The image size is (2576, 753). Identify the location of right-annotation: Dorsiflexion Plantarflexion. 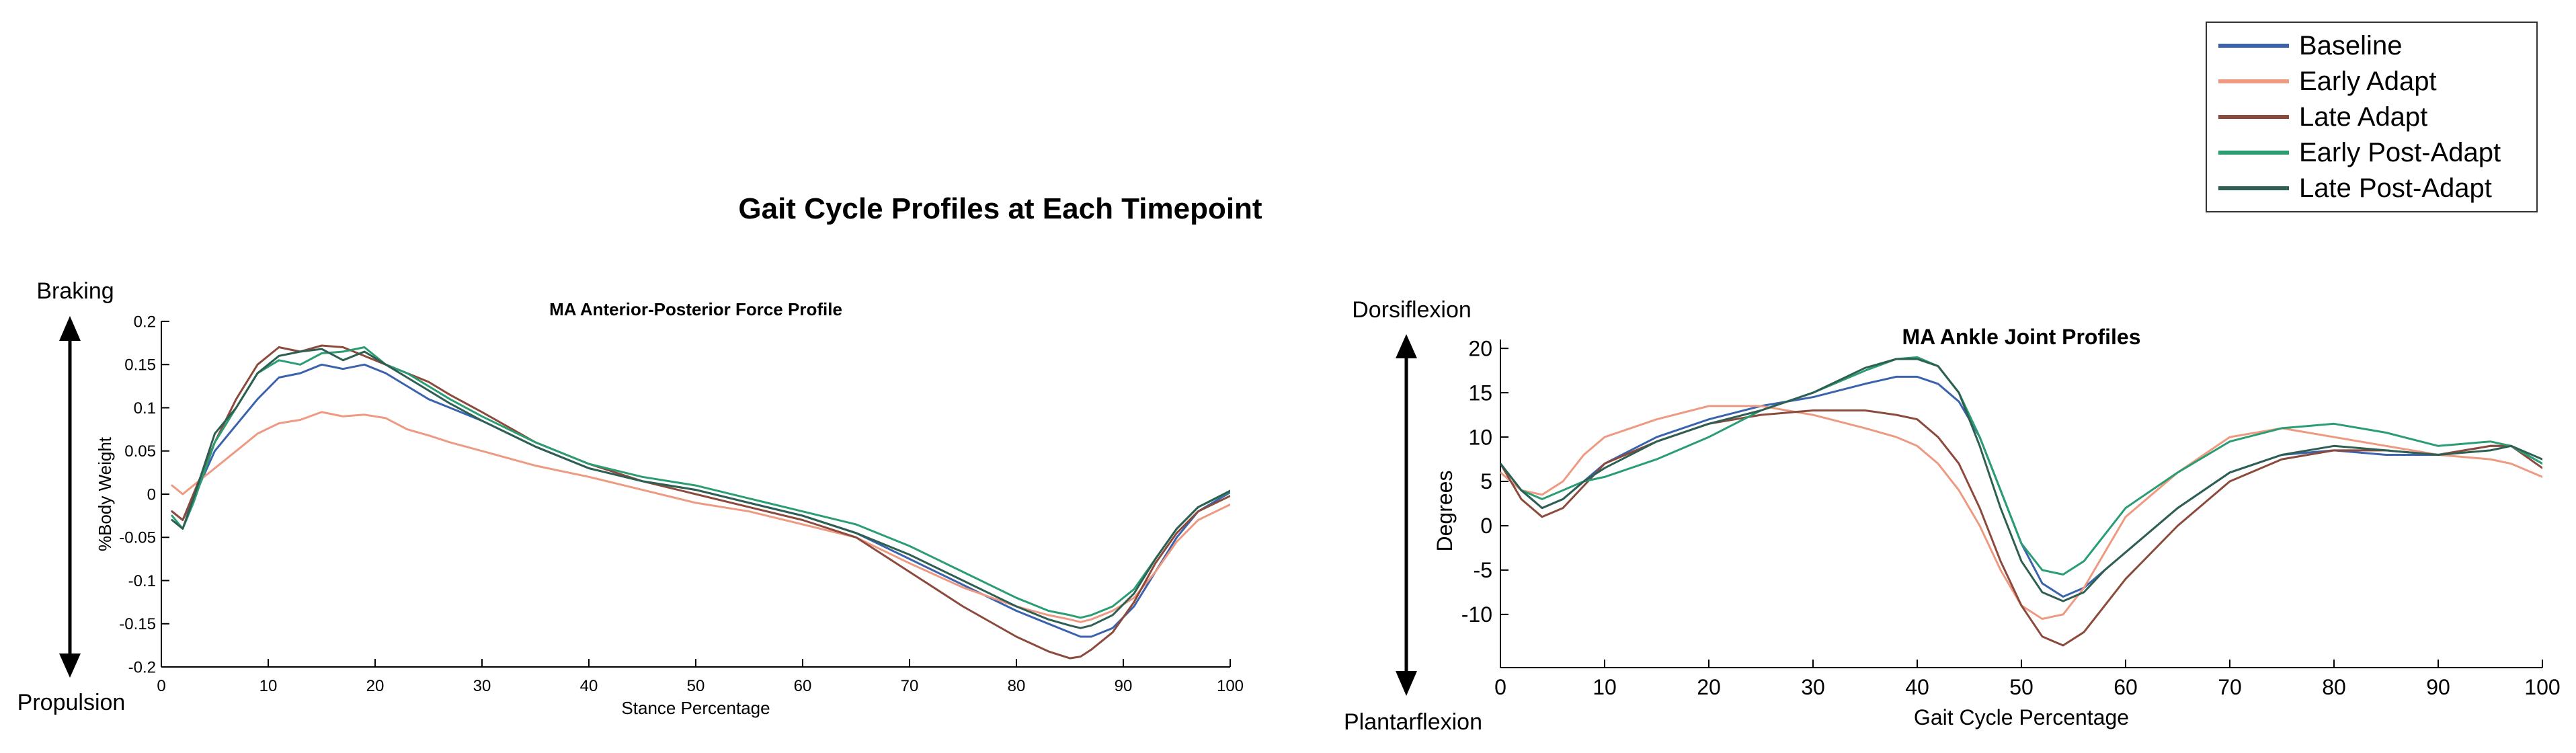
(1413, 516).